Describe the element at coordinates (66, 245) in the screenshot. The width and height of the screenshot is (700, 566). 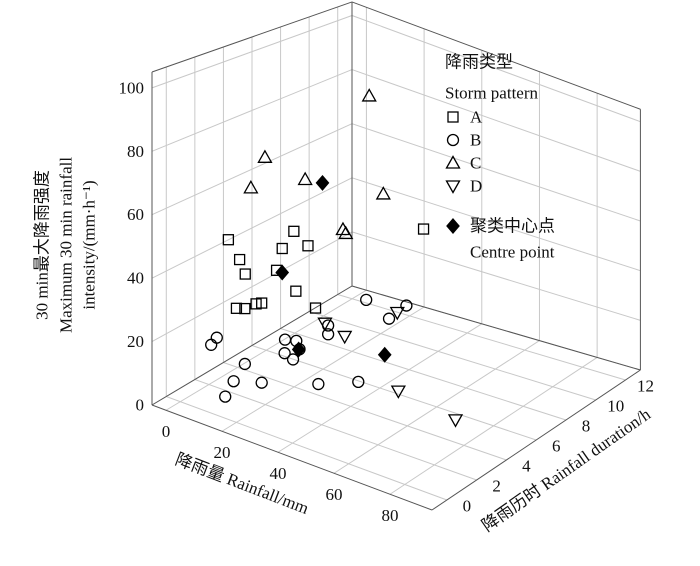
I see `z-axis-label: Maximum 30 min rainfall` at that location.